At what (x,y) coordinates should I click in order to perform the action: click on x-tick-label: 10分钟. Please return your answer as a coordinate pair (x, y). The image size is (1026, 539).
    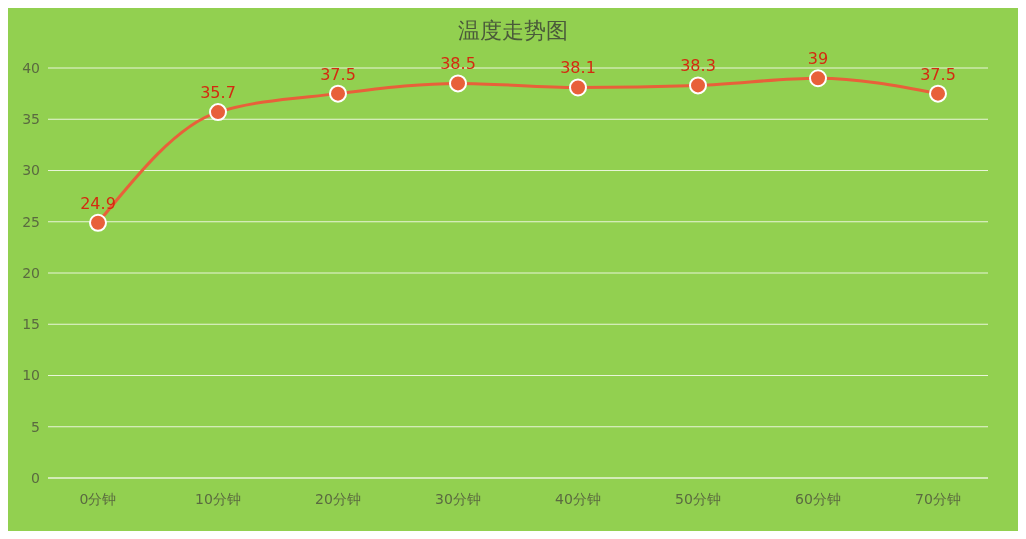
    Looking at the image, I should click on (218, 498).